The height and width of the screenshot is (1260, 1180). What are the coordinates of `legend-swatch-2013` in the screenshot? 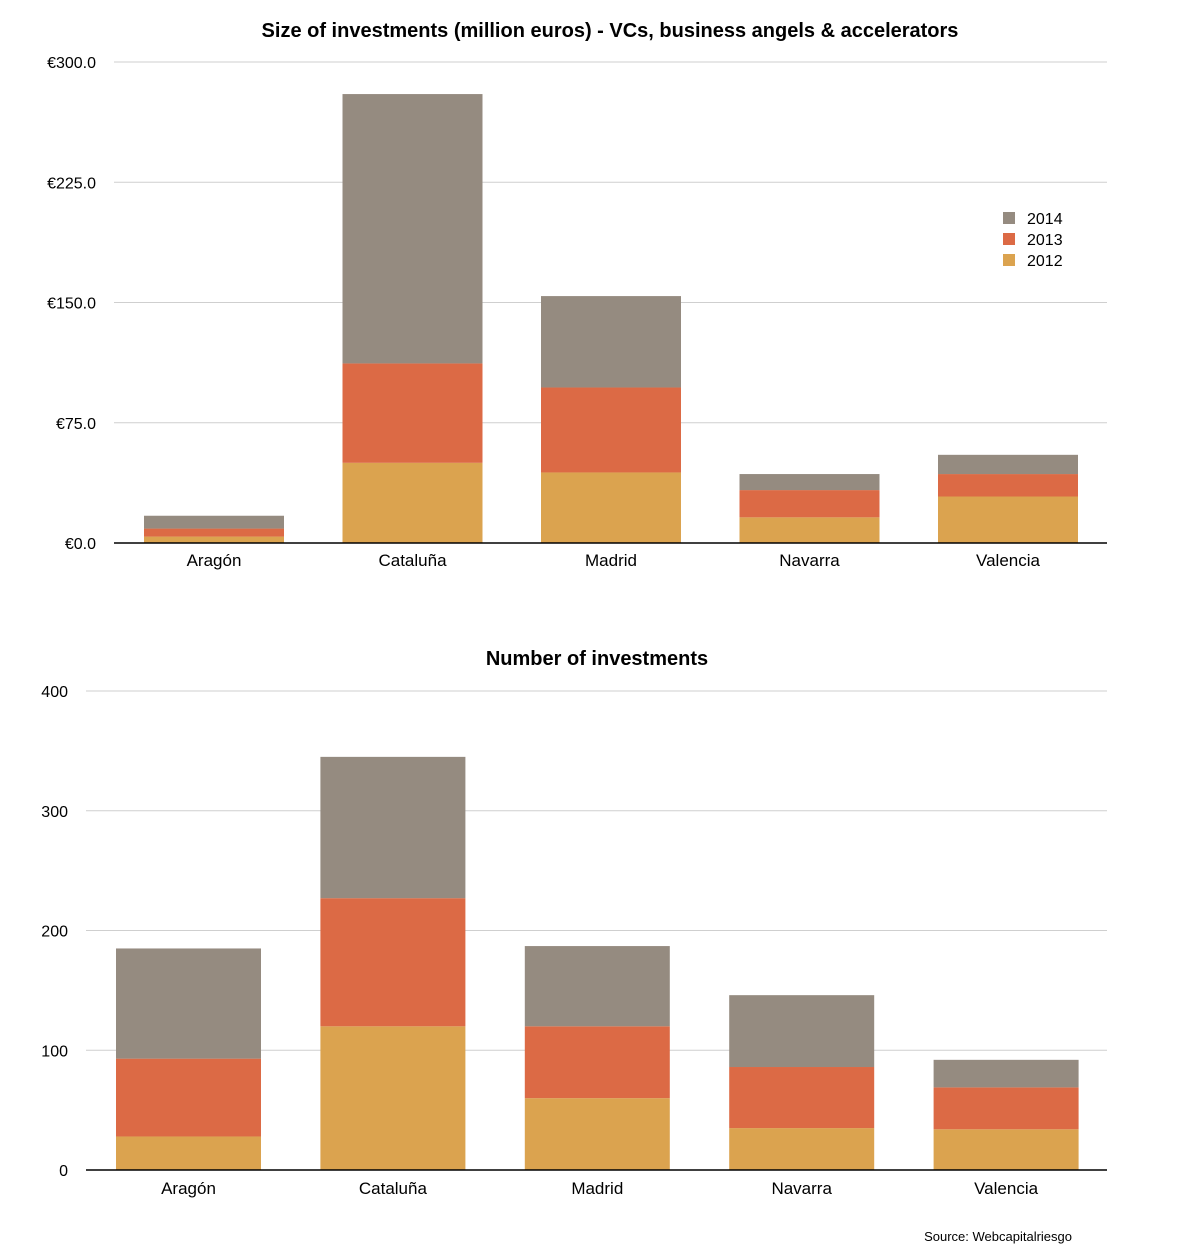 It's located at (1009, 239).